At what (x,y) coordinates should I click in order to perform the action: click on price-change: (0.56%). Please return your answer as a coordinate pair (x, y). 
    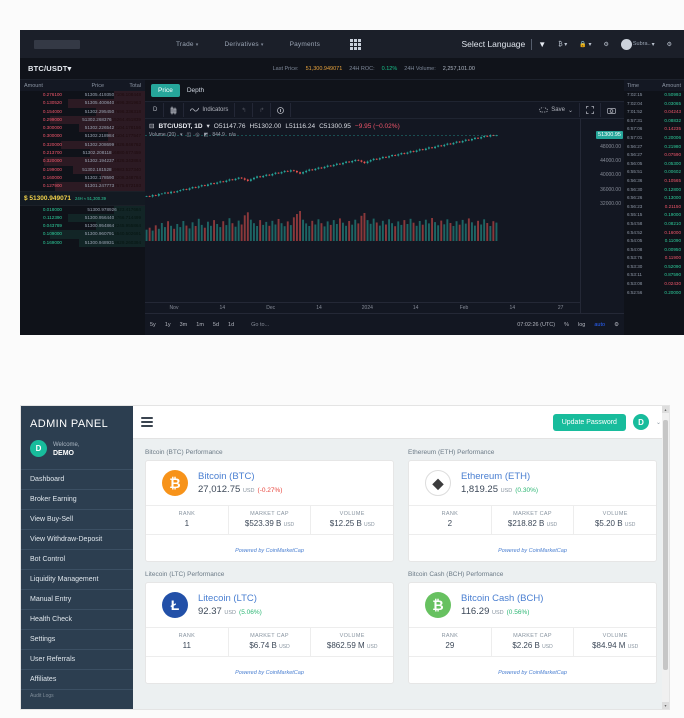
    Looking at the image, I should click on (518, 612).